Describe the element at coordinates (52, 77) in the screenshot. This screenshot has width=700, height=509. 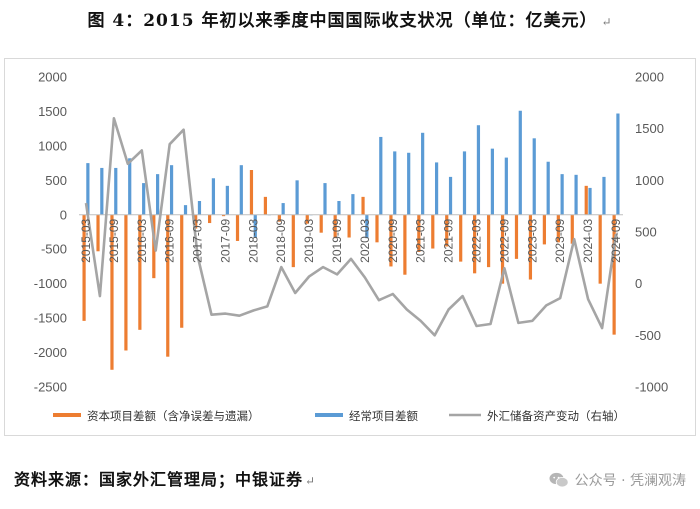
I see `y-left-tick-label: 2000` at that location.